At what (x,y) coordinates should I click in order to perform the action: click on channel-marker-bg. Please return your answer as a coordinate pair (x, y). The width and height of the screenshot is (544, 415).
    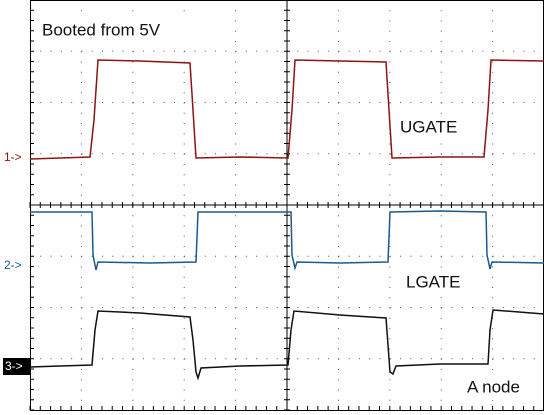
    Looking at the image, I should click on (17, 366).